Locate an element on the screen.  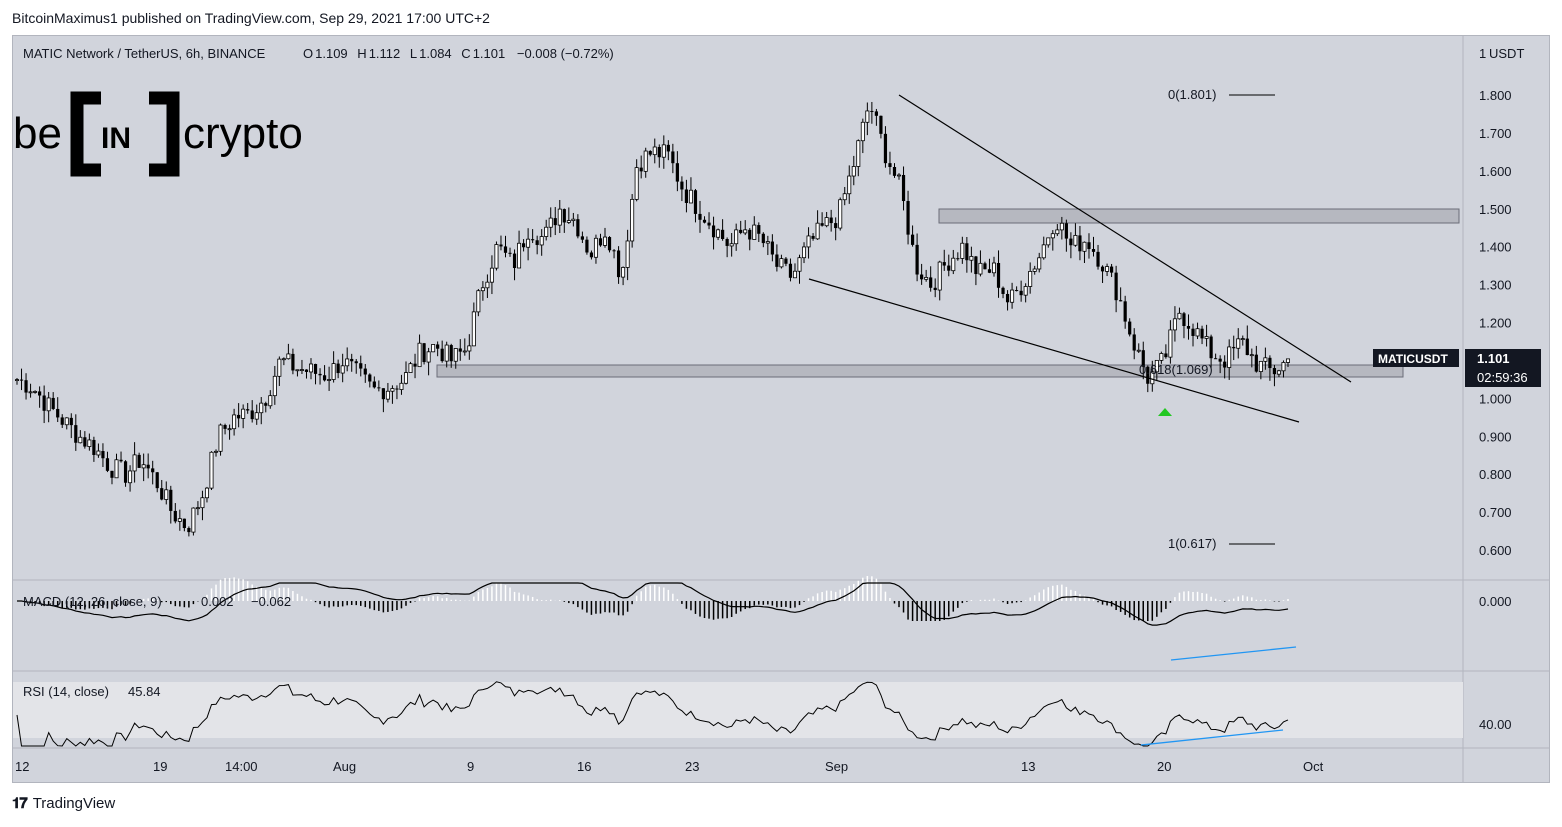
x-tick-3: Aug is located at coordinates (344, 766).